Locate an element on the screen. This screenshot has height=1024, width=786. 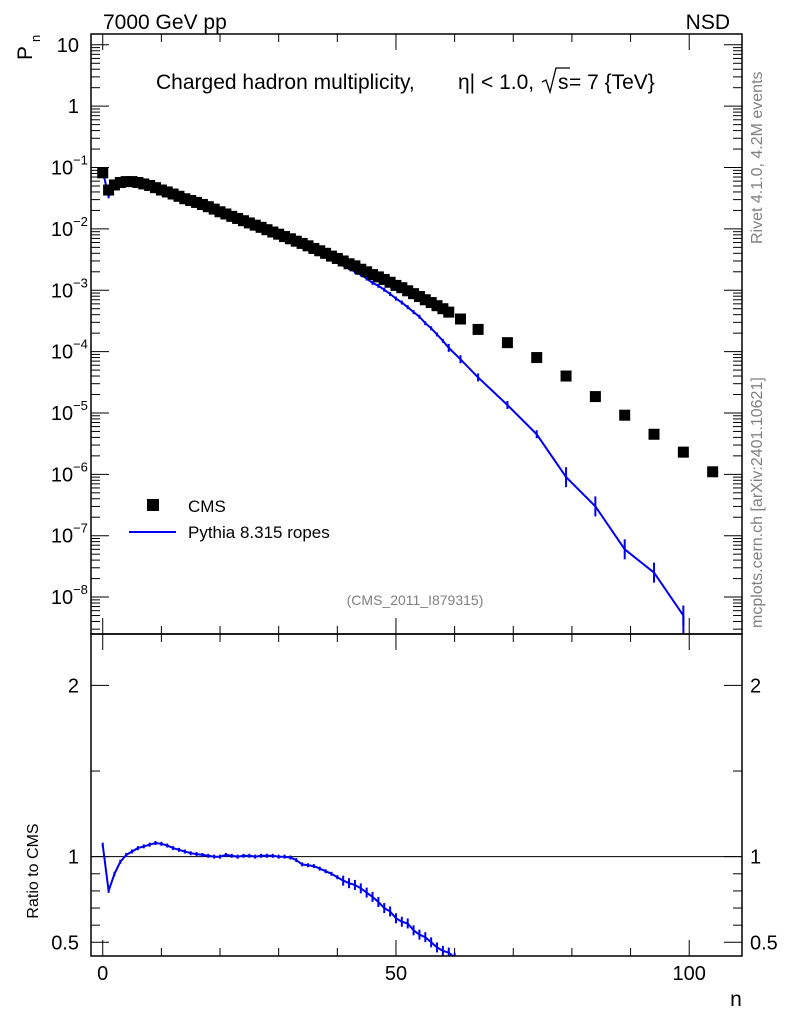
y-tick-exponent: −6 is located at coordinates (80, 466).